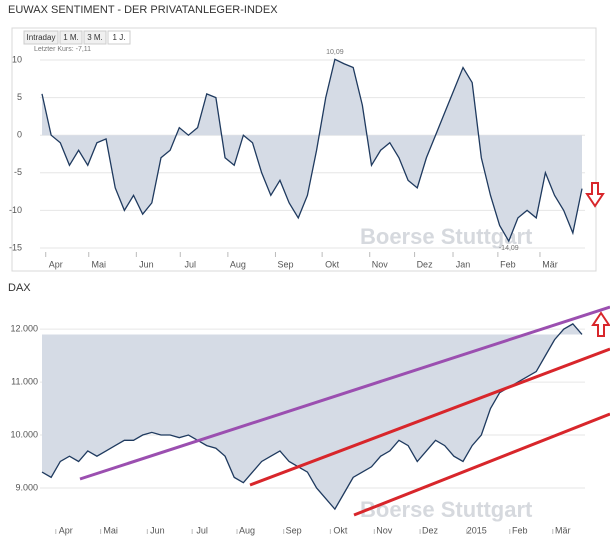 The image size is (610, 540). Describe the element at coordinates (24, 434) in the screenshot. I see `y-tick-label: 10.000` at that location.